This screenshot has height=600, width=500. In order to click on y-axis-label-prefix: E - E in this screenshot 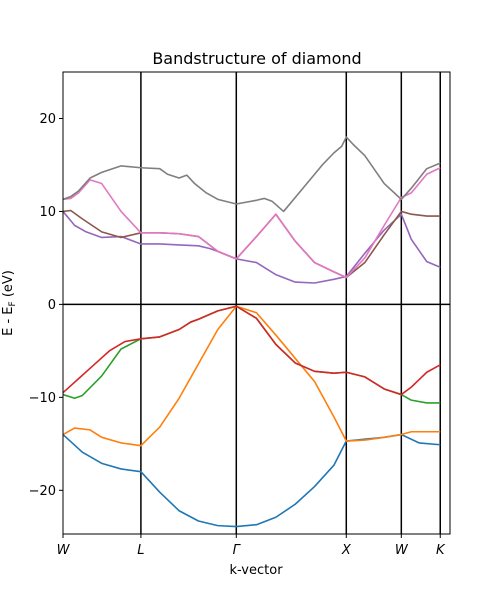, I will do `click(8, 320)`.